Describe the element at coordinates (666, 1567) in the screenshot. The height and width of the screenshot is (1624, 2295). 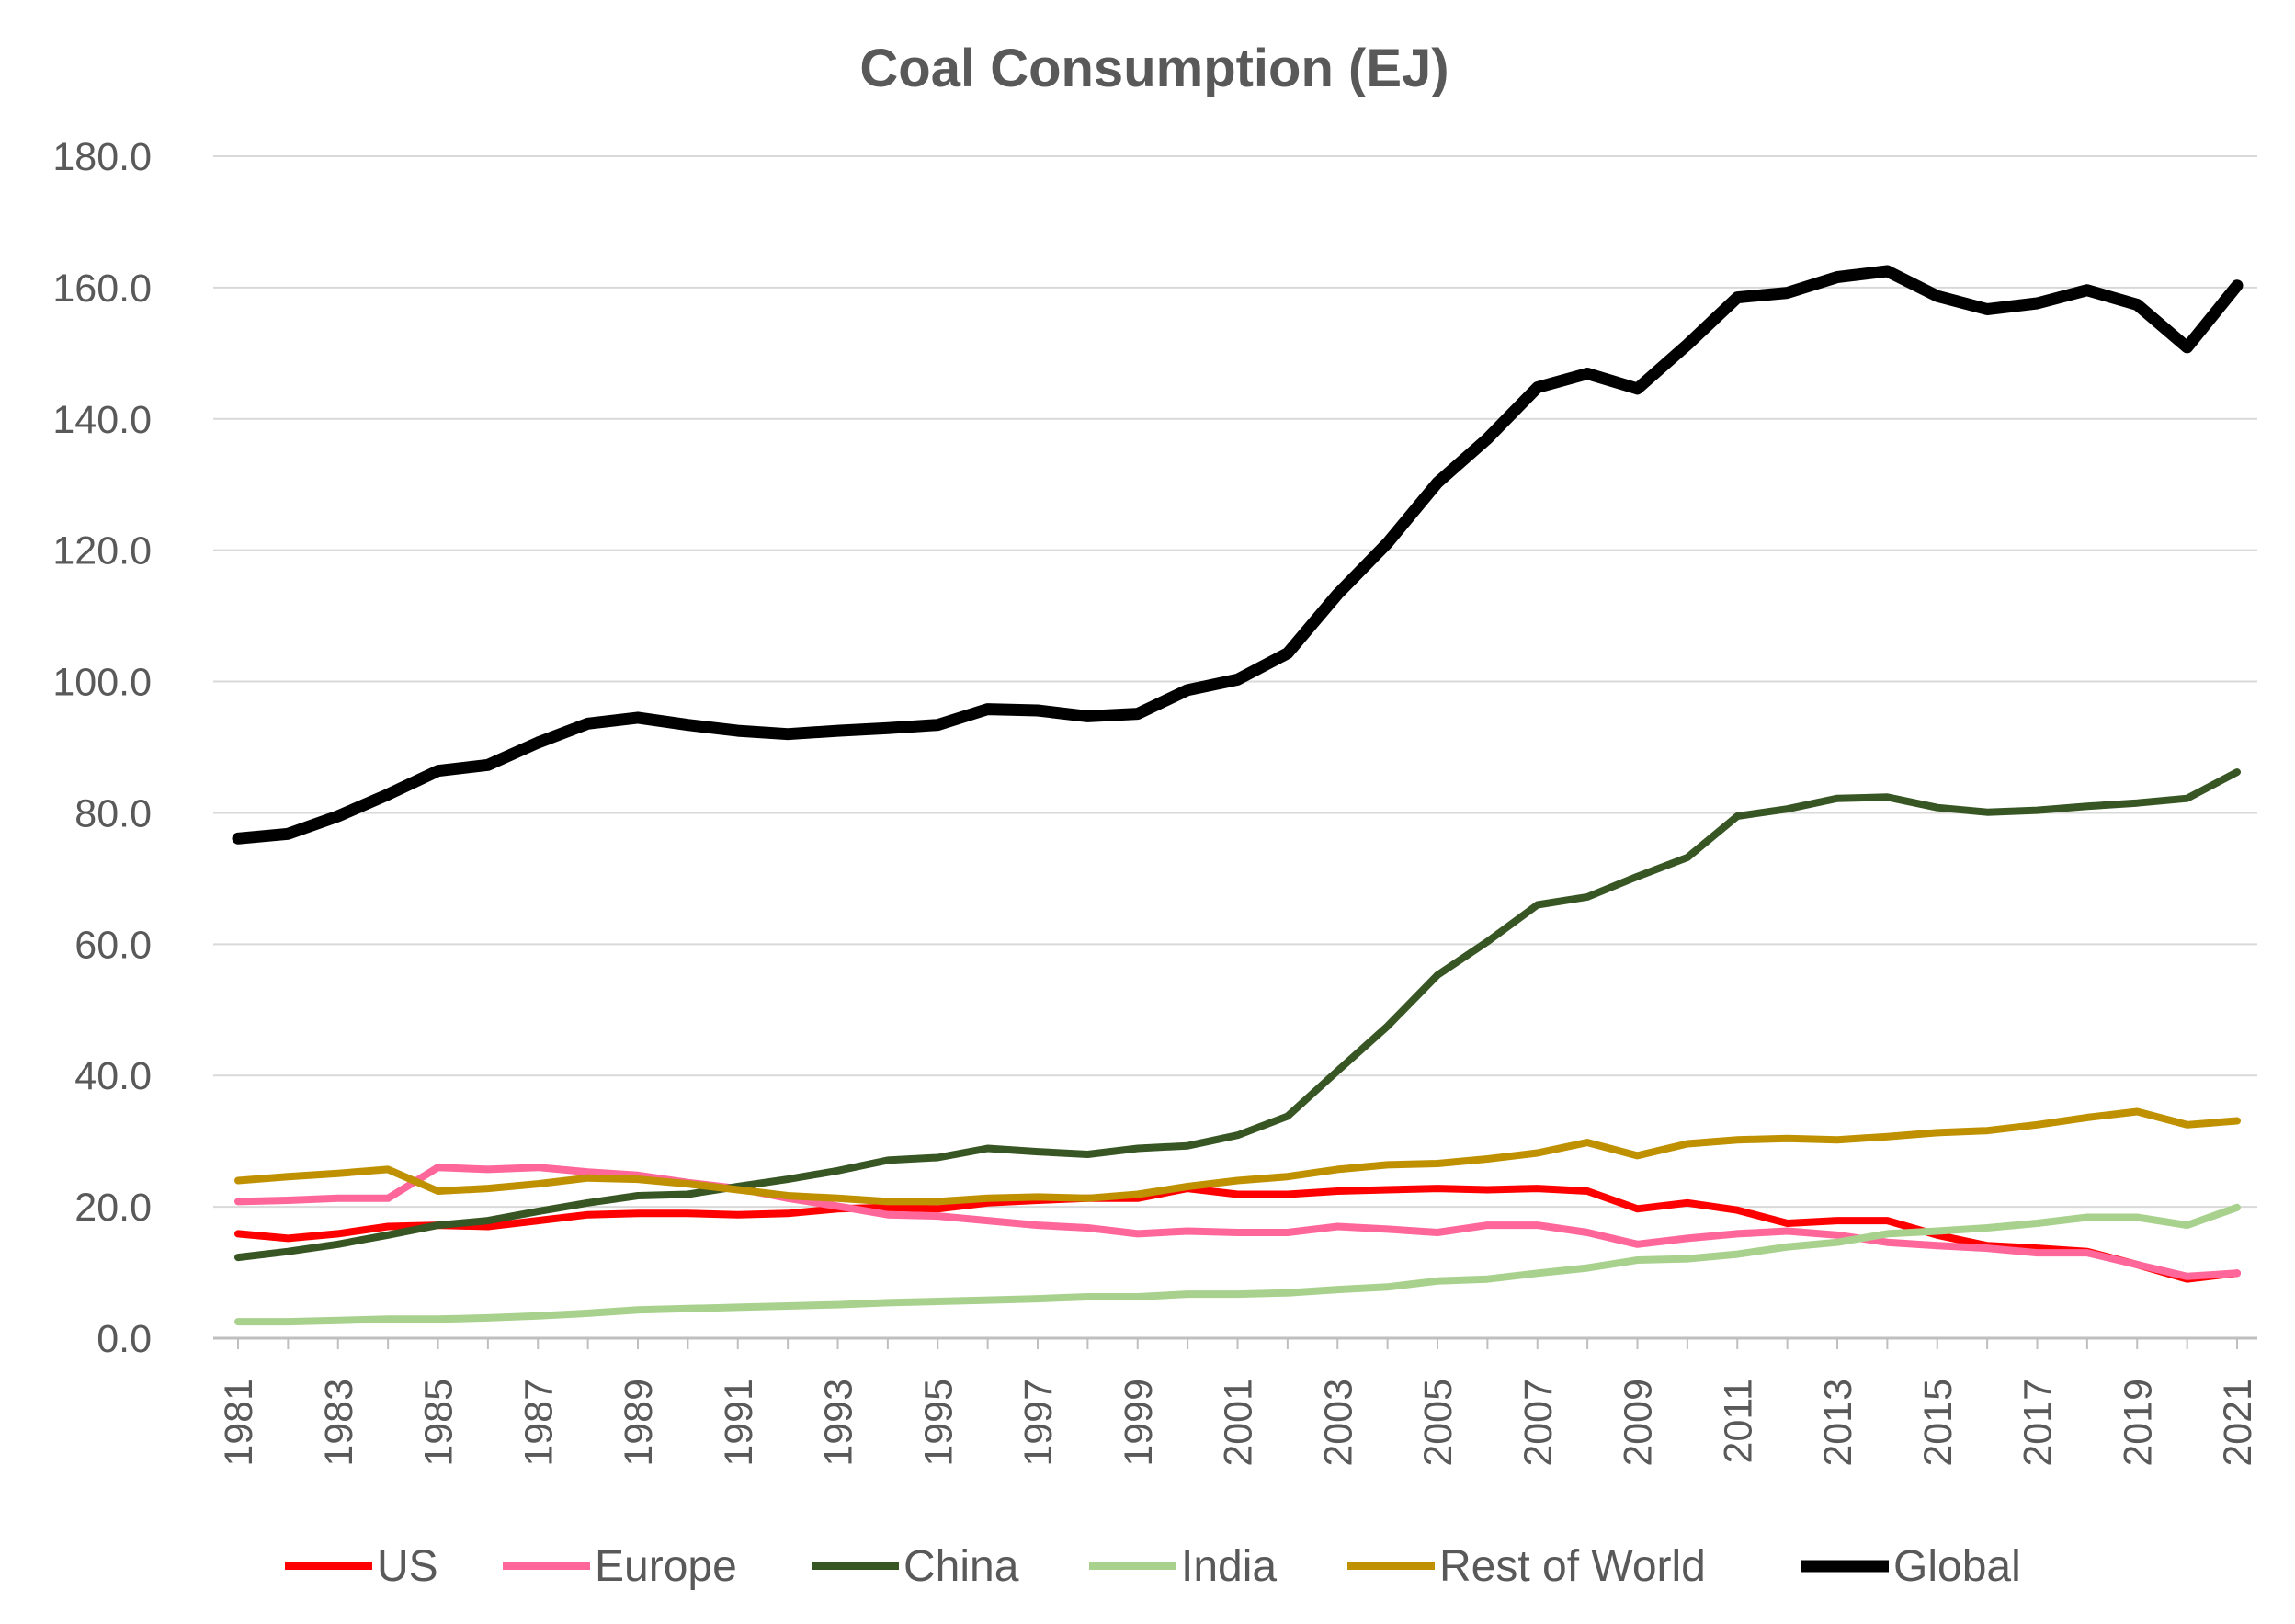
I see `legend-label: Europe` at that location.